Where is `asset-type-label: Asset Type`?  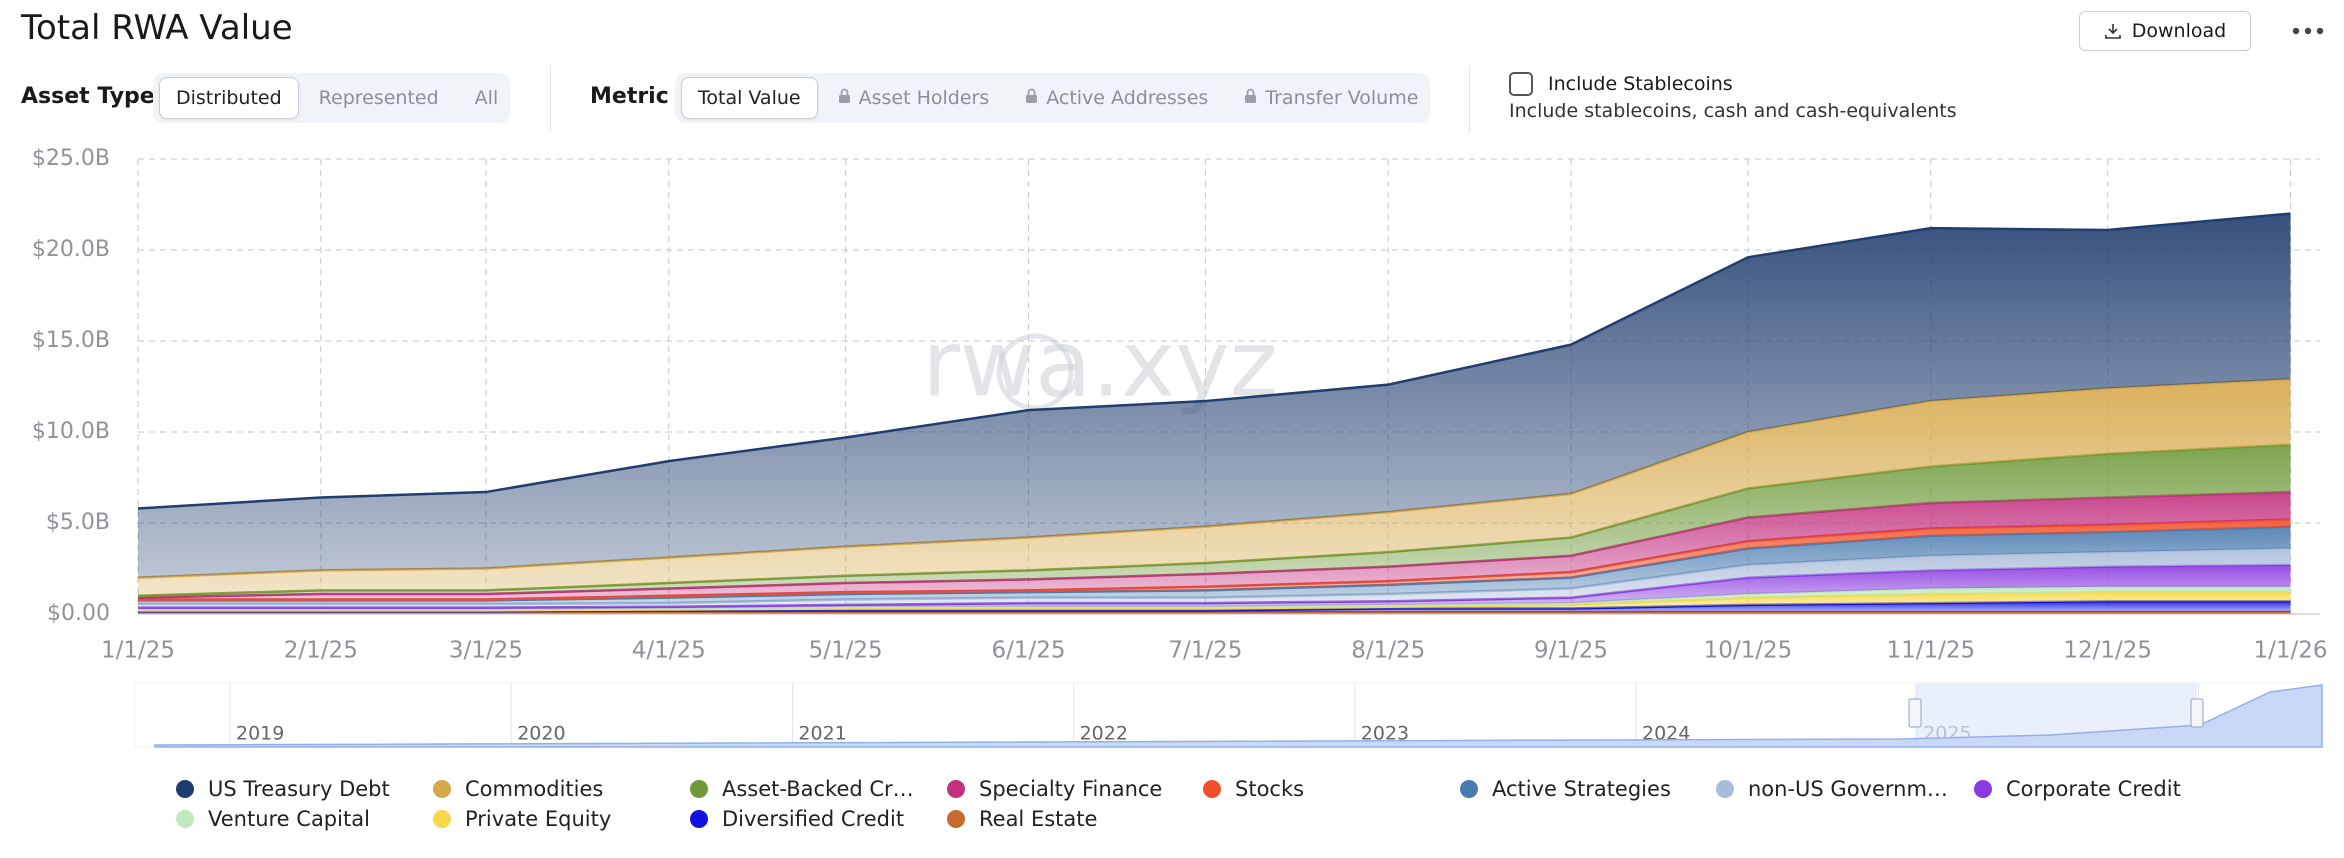
asset-type-label: Asset Type is located at coordinates (88, 96).